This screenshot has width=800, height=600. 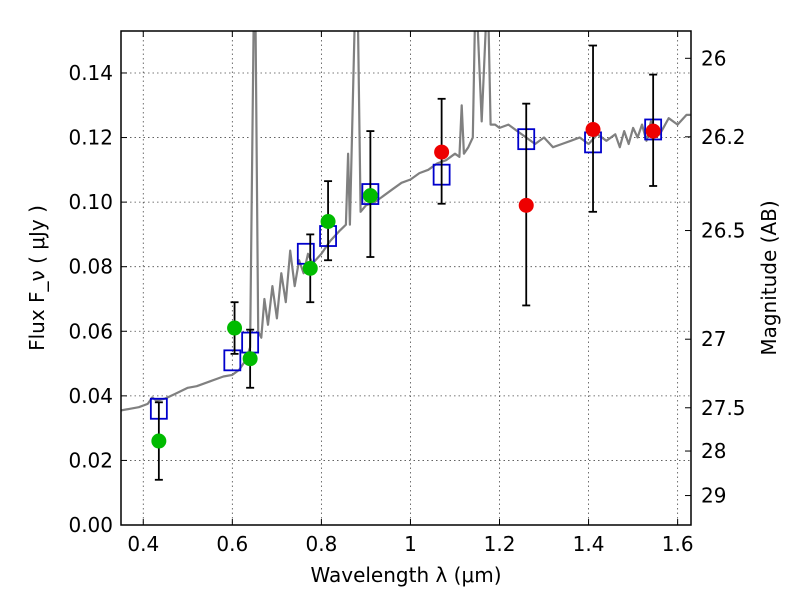 I want to click on y2-tick-label: 27.5, so click(x=723, y=408).